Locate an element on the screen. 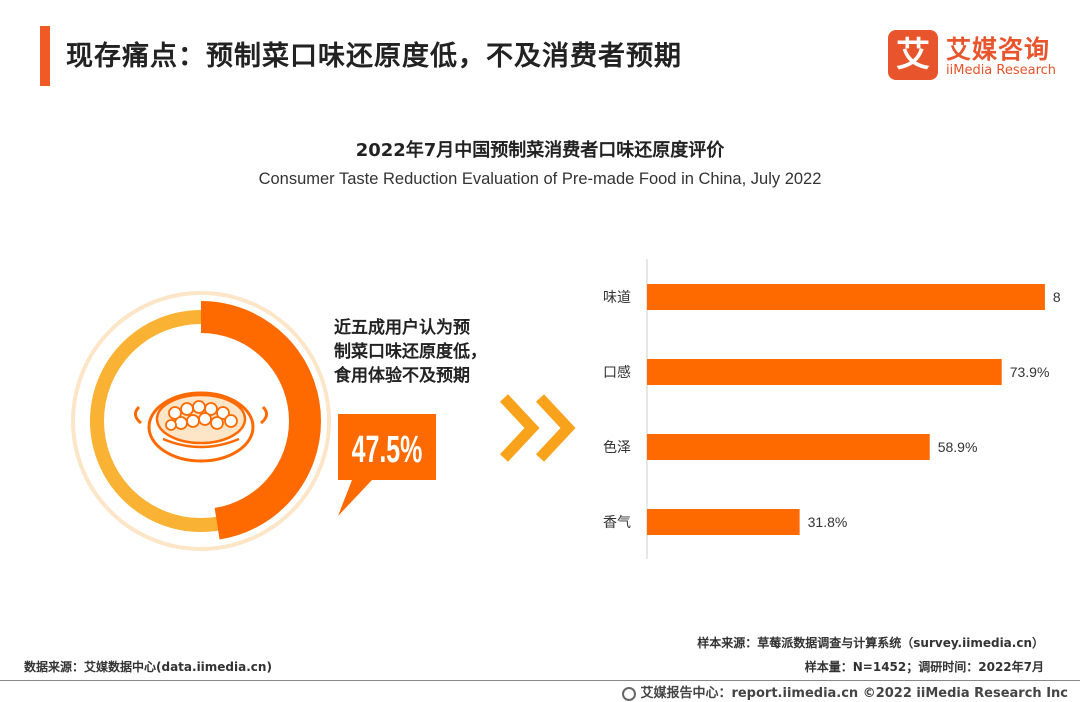  donut-chart is located at coordinates (201, 421).